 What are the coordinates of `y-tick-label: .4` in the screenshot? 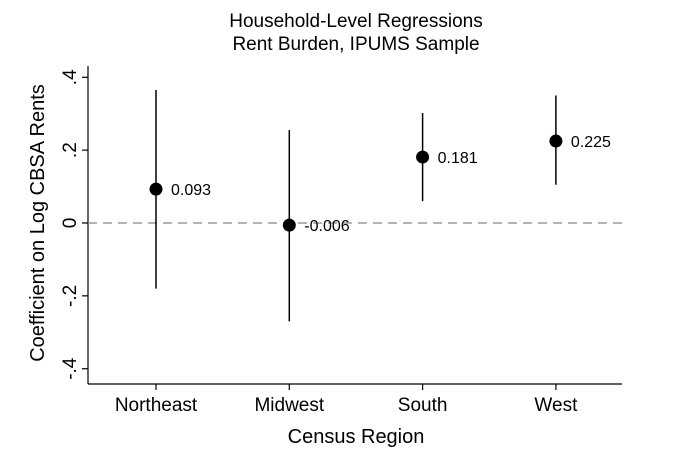 It's located at (70, 77).